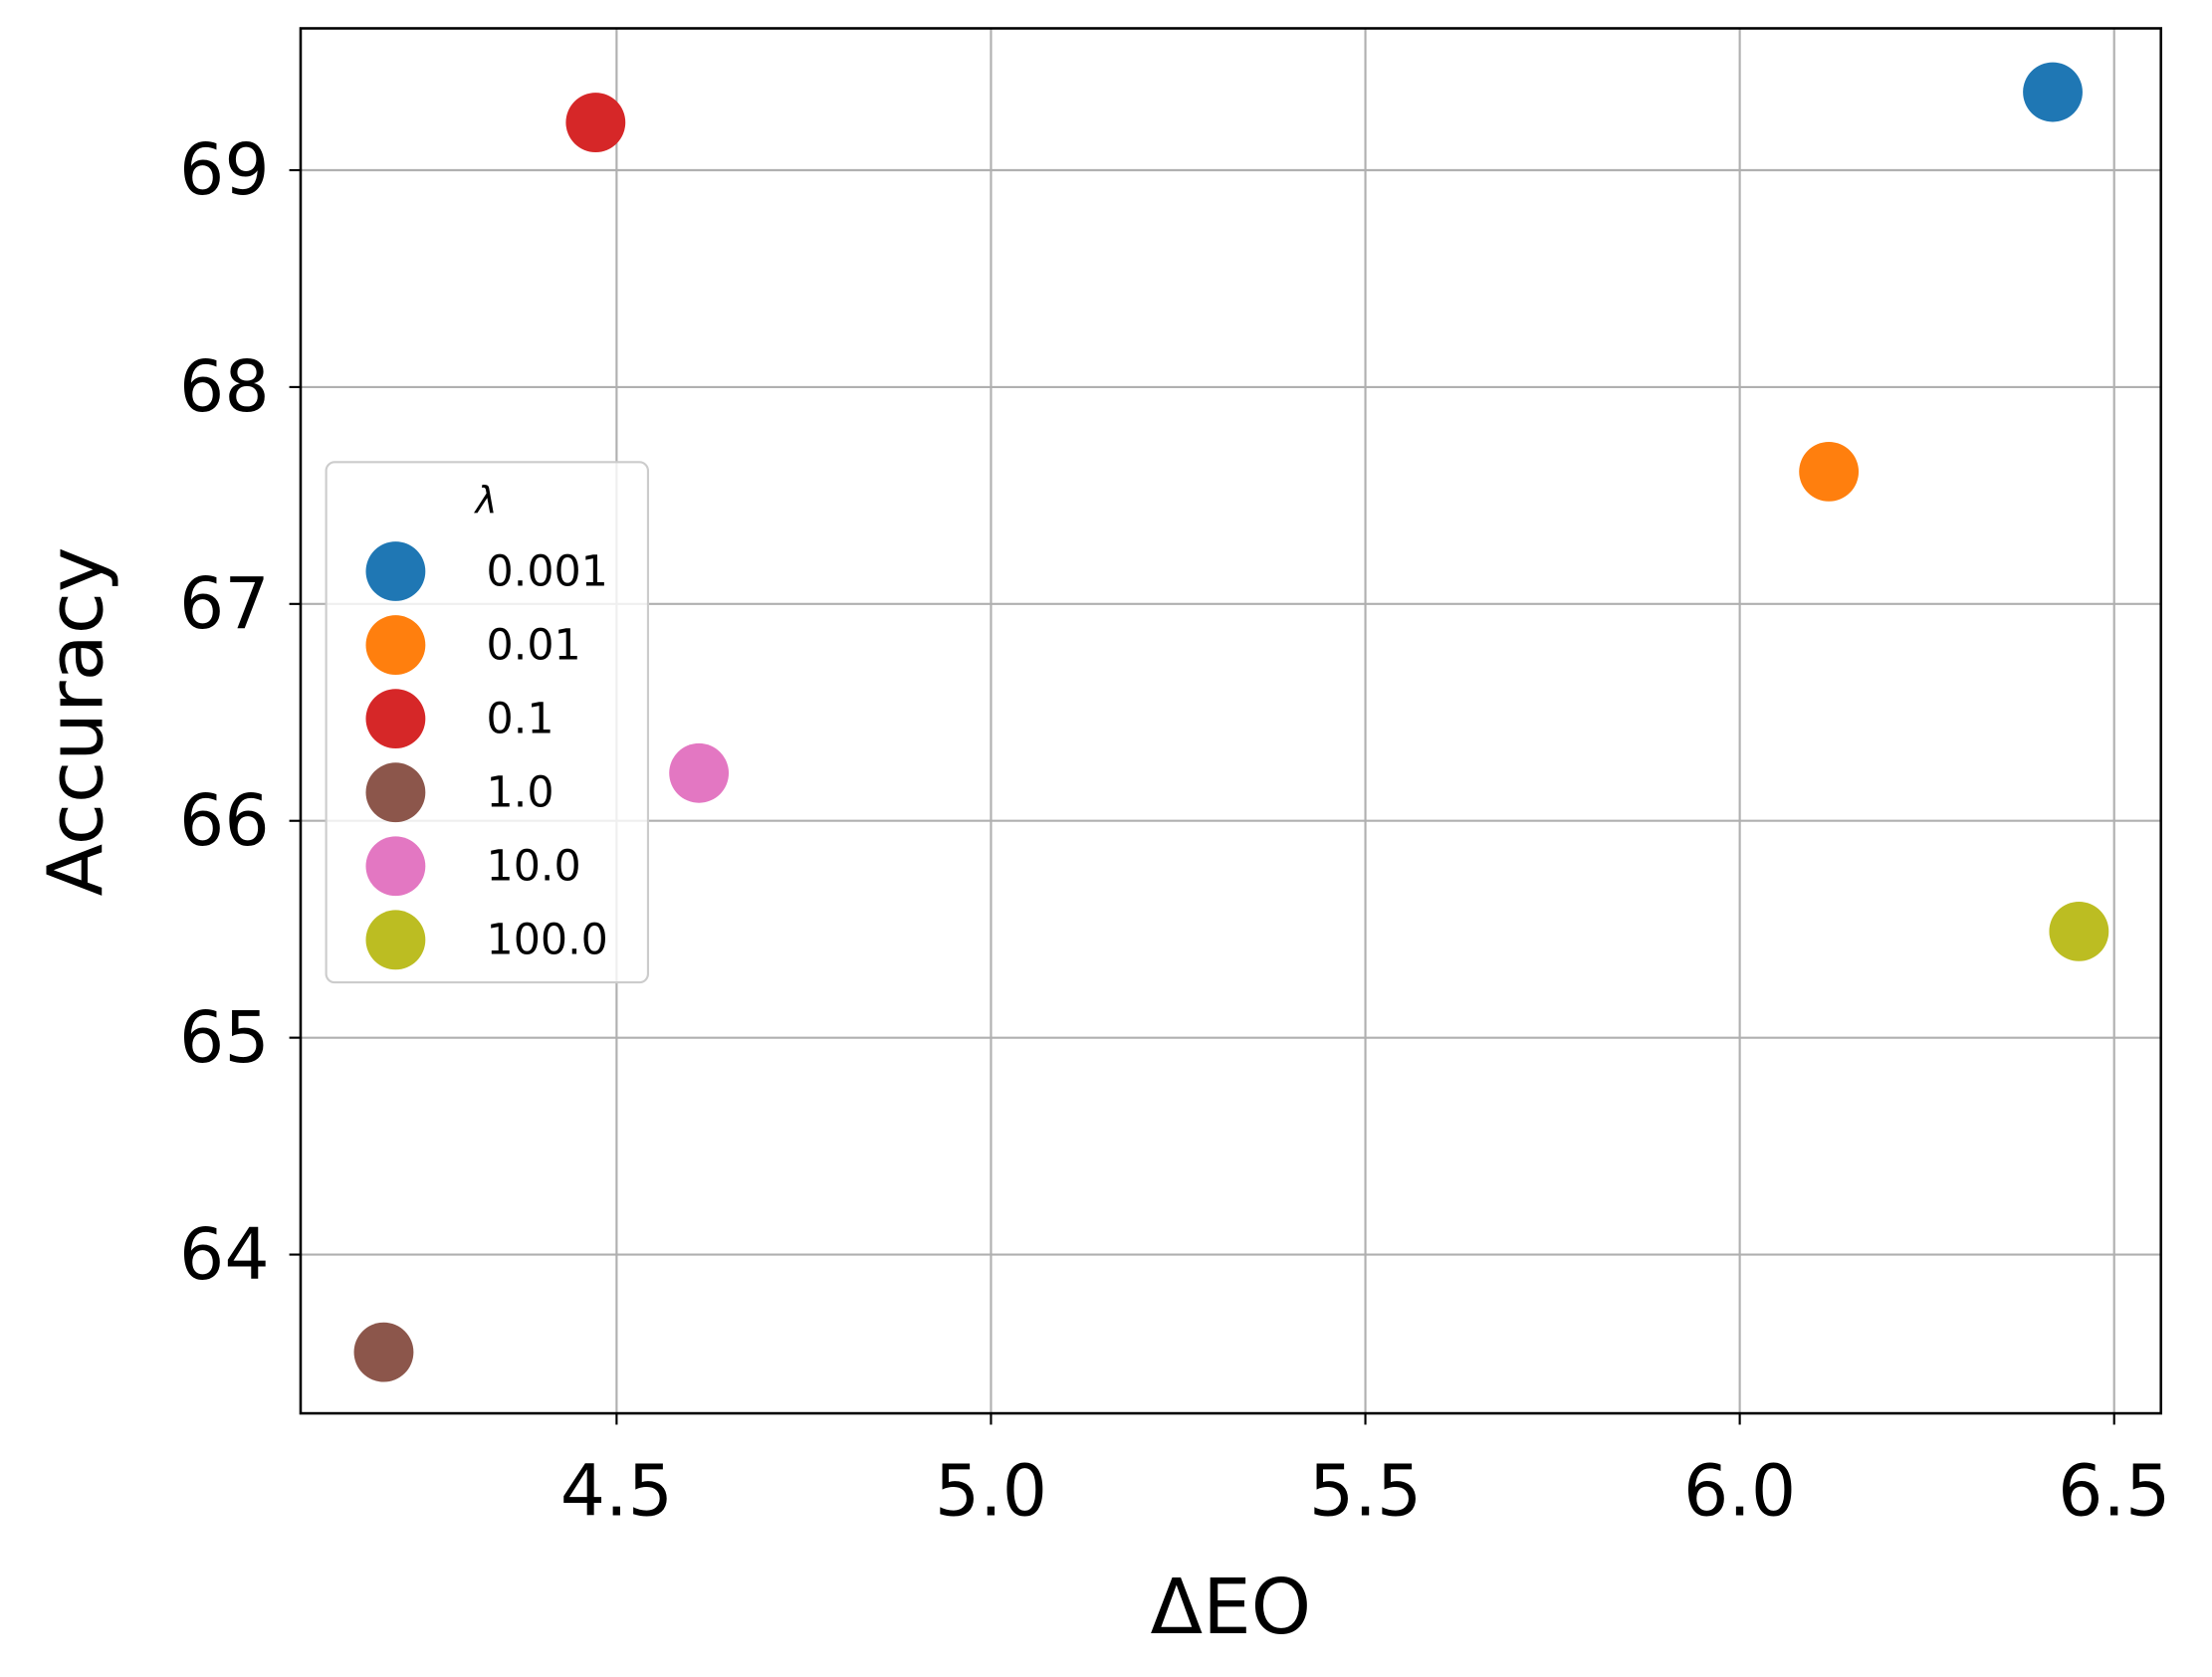  Describe the element at coordinates (1739, 1491) in the screenshot. I see `x-tick-label: 6.0` at that location.